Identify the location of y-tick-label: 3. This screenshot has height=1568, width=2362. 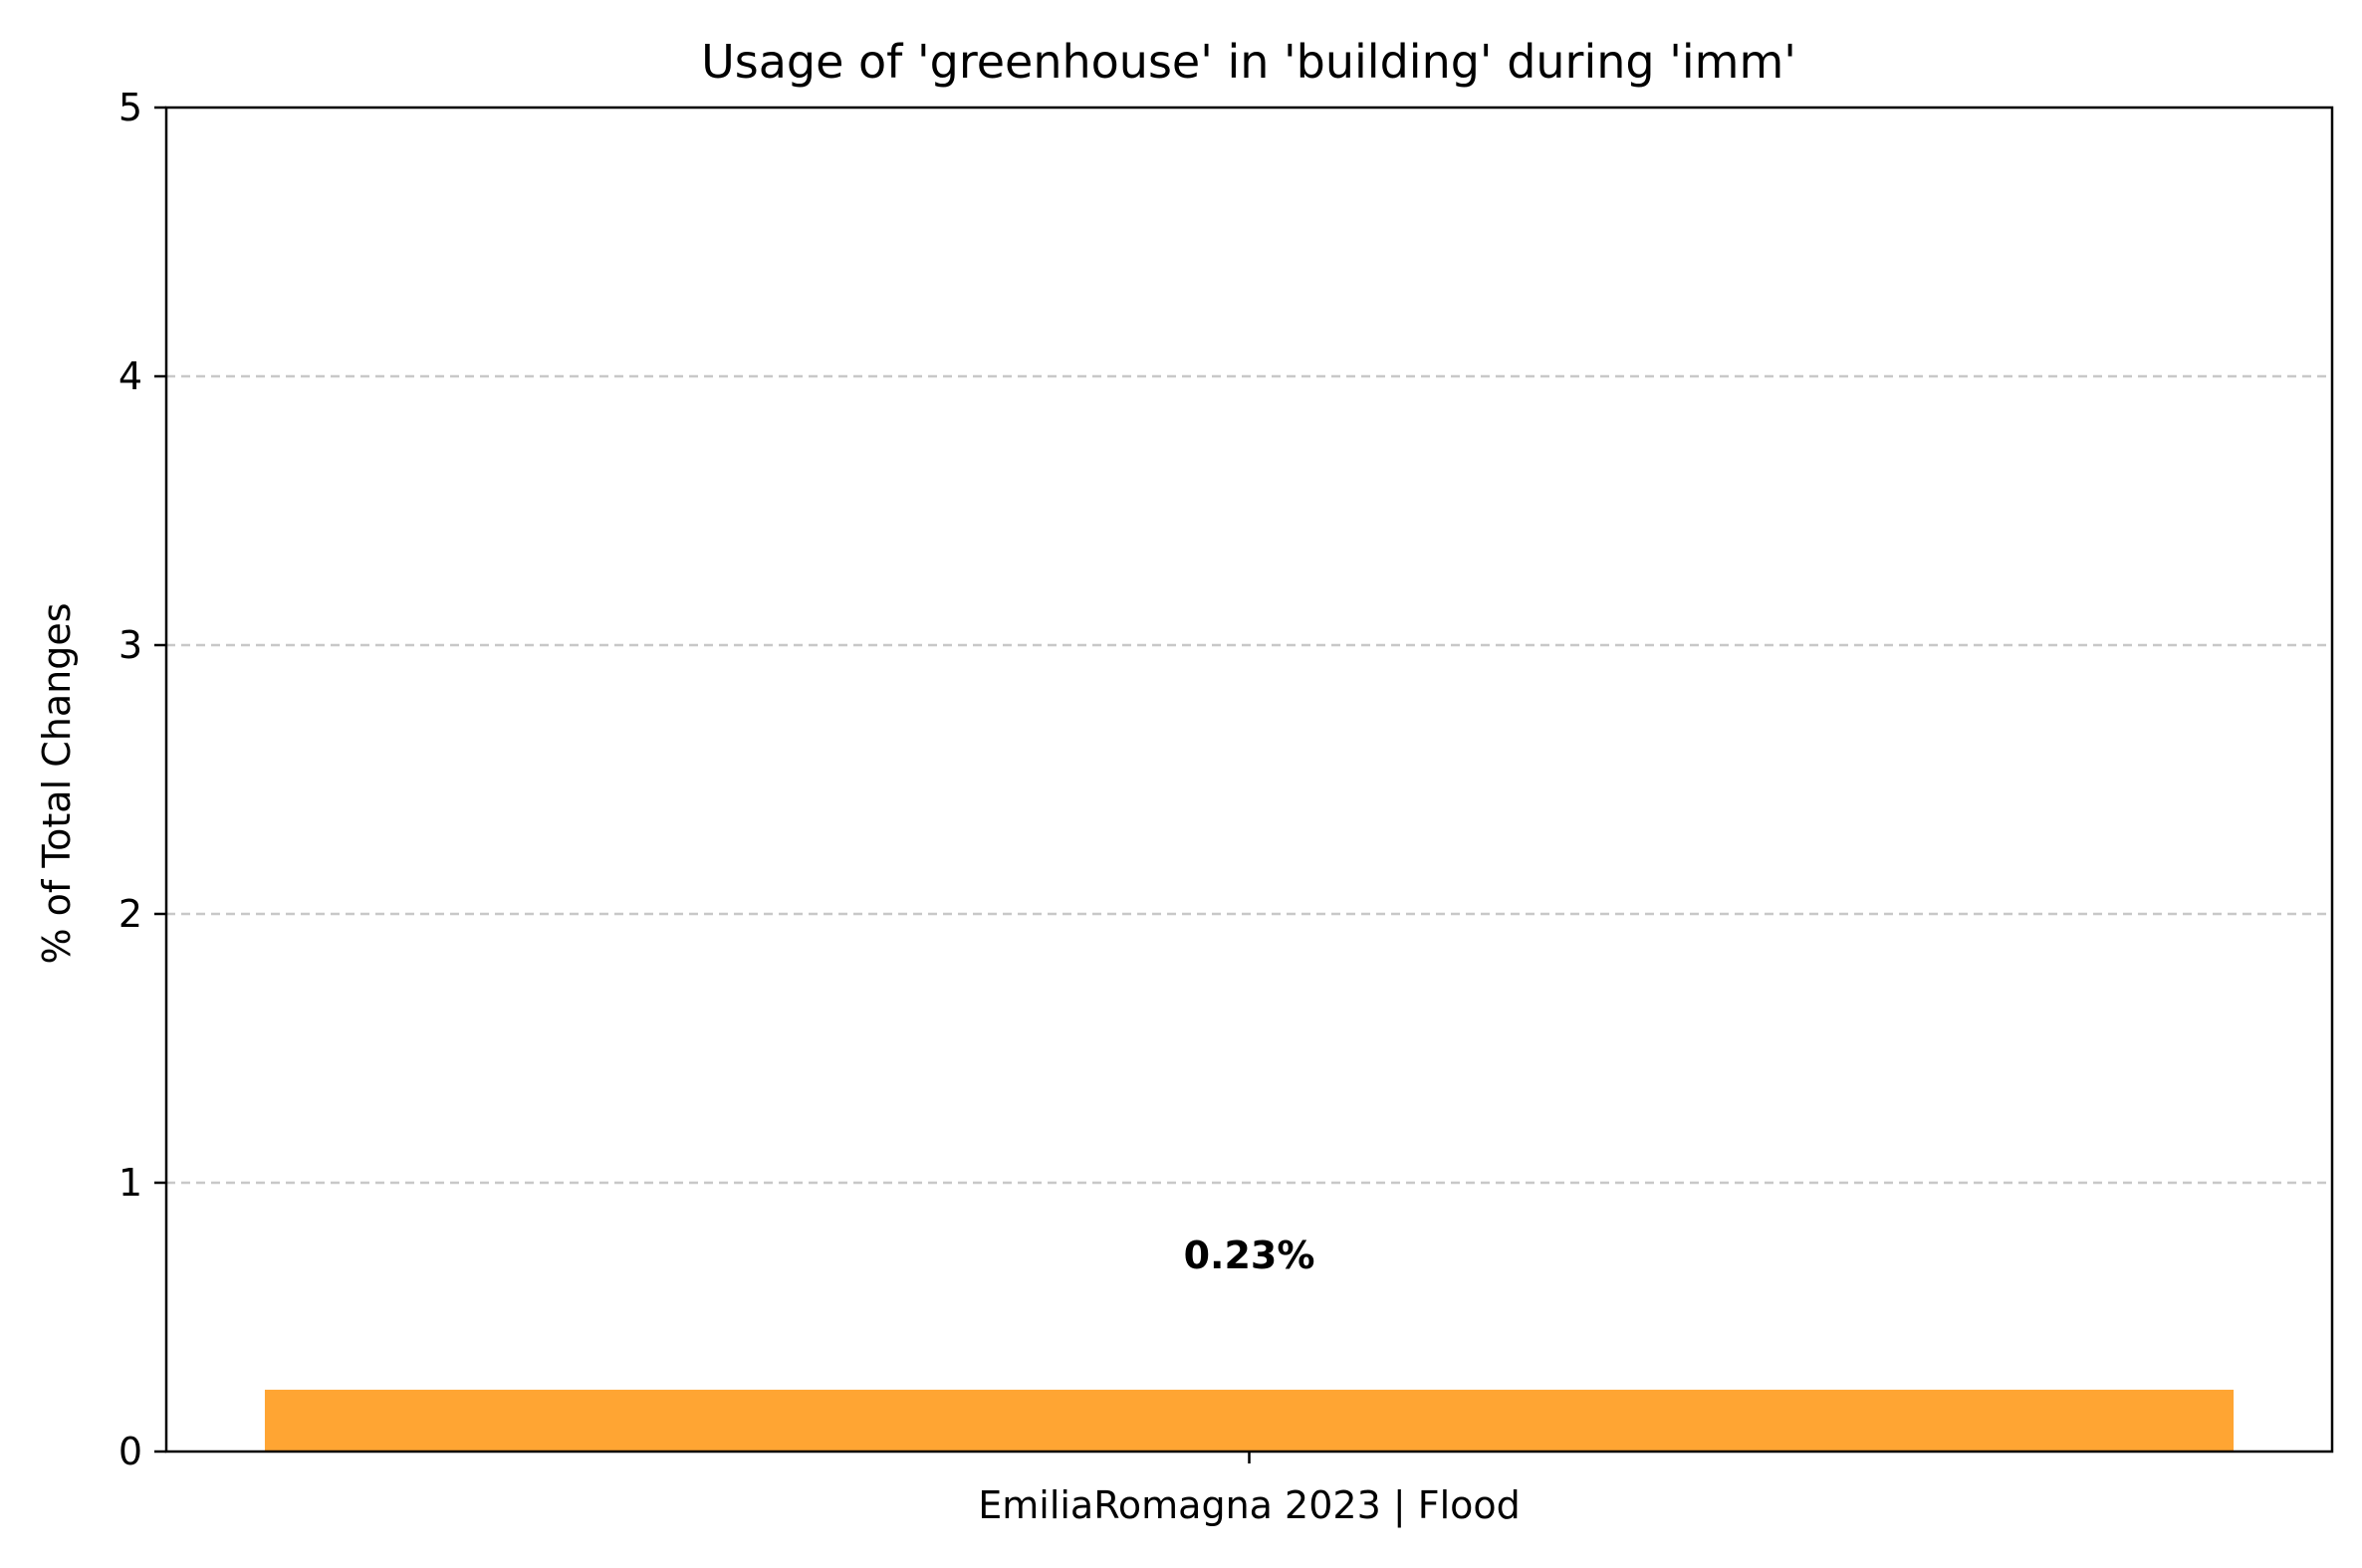
(130, 645).